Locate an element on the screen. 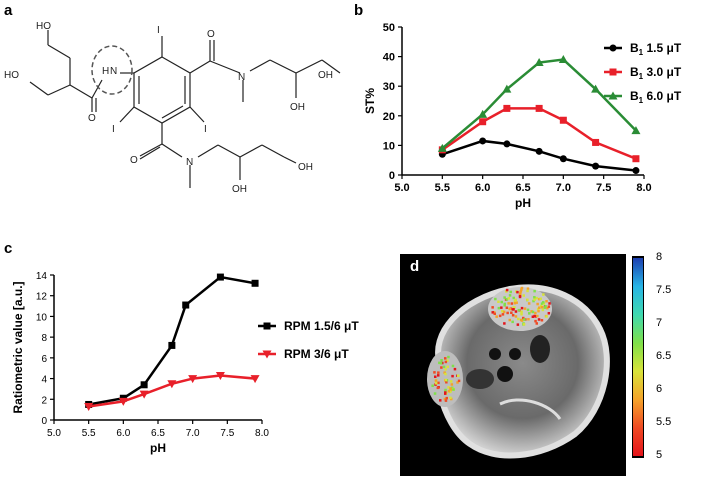 This screenshot has width=708, height=480. y-tick-label: 8 is located at coordinates (44, 338).